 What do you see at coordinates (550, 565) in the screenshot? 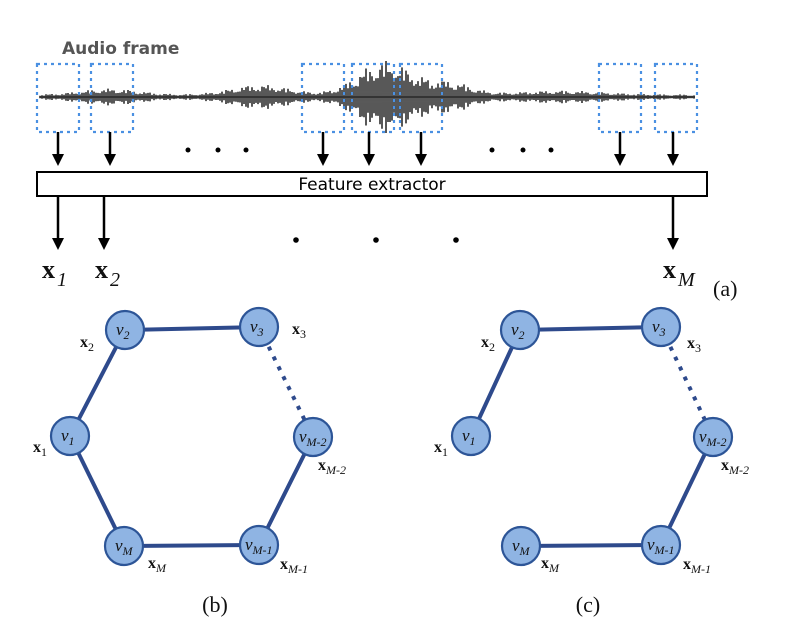
I see `graph-c-feature-label-xm: xM` at bounding box center [550, 565].